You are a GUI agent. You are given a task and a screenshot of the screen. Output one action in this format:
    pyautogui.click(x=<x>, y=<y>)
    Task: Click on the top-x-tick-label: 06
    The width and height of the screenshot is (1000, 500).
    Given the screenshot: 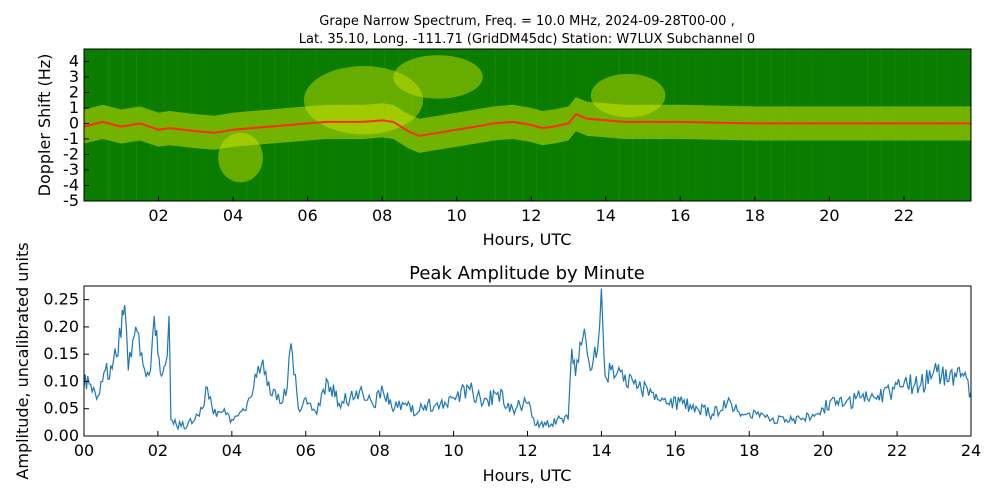 What is the action you would take?
    pyautogui.click(x=307, y=215)
    